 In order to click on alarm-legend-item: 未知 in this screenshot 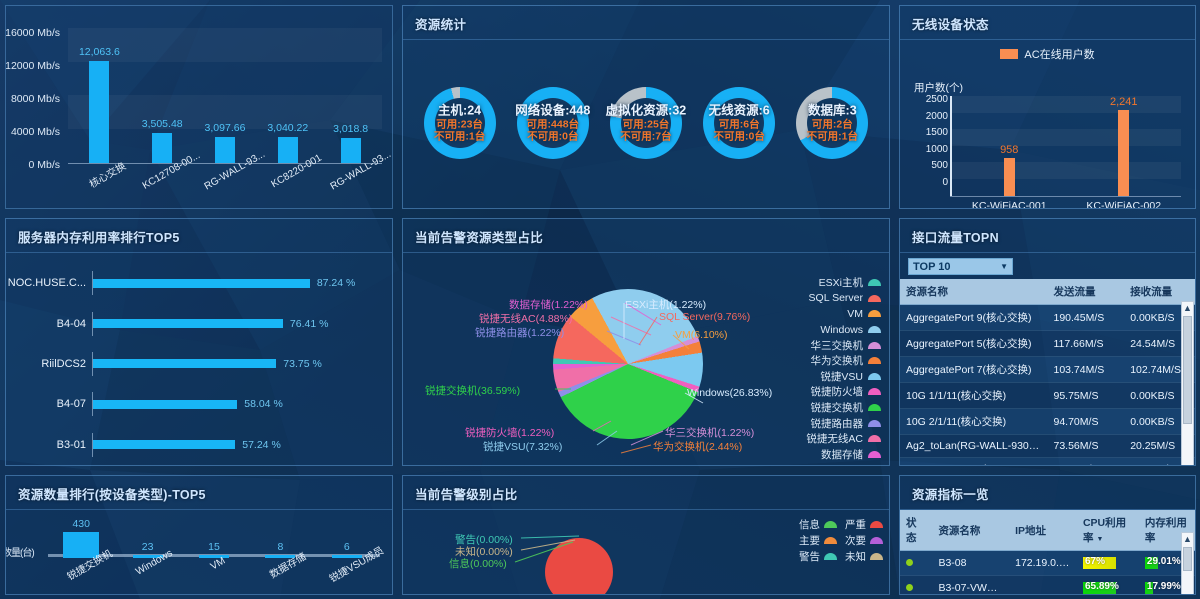, I will do `click(864, 556)`.